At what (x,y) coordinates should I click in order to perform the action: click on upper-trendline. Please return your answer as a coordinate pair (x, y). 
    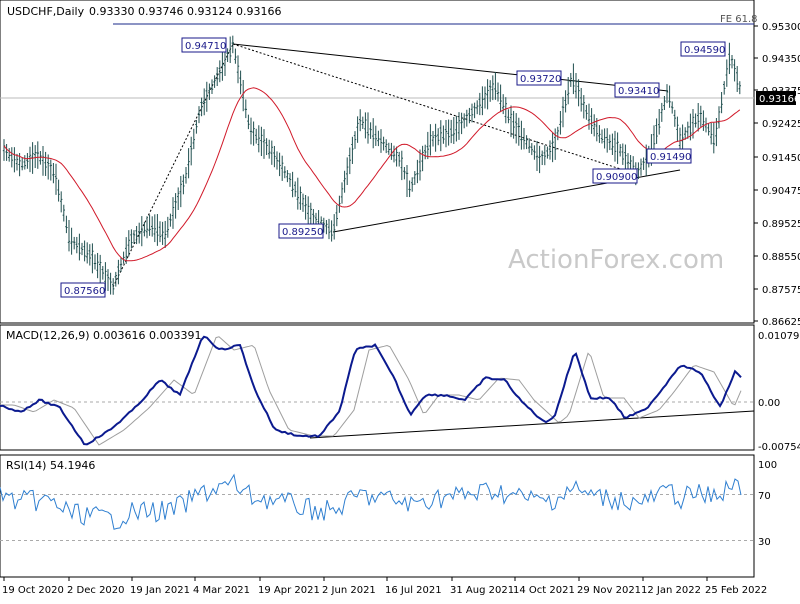
    Looking at the image, I should click on (450, 67).